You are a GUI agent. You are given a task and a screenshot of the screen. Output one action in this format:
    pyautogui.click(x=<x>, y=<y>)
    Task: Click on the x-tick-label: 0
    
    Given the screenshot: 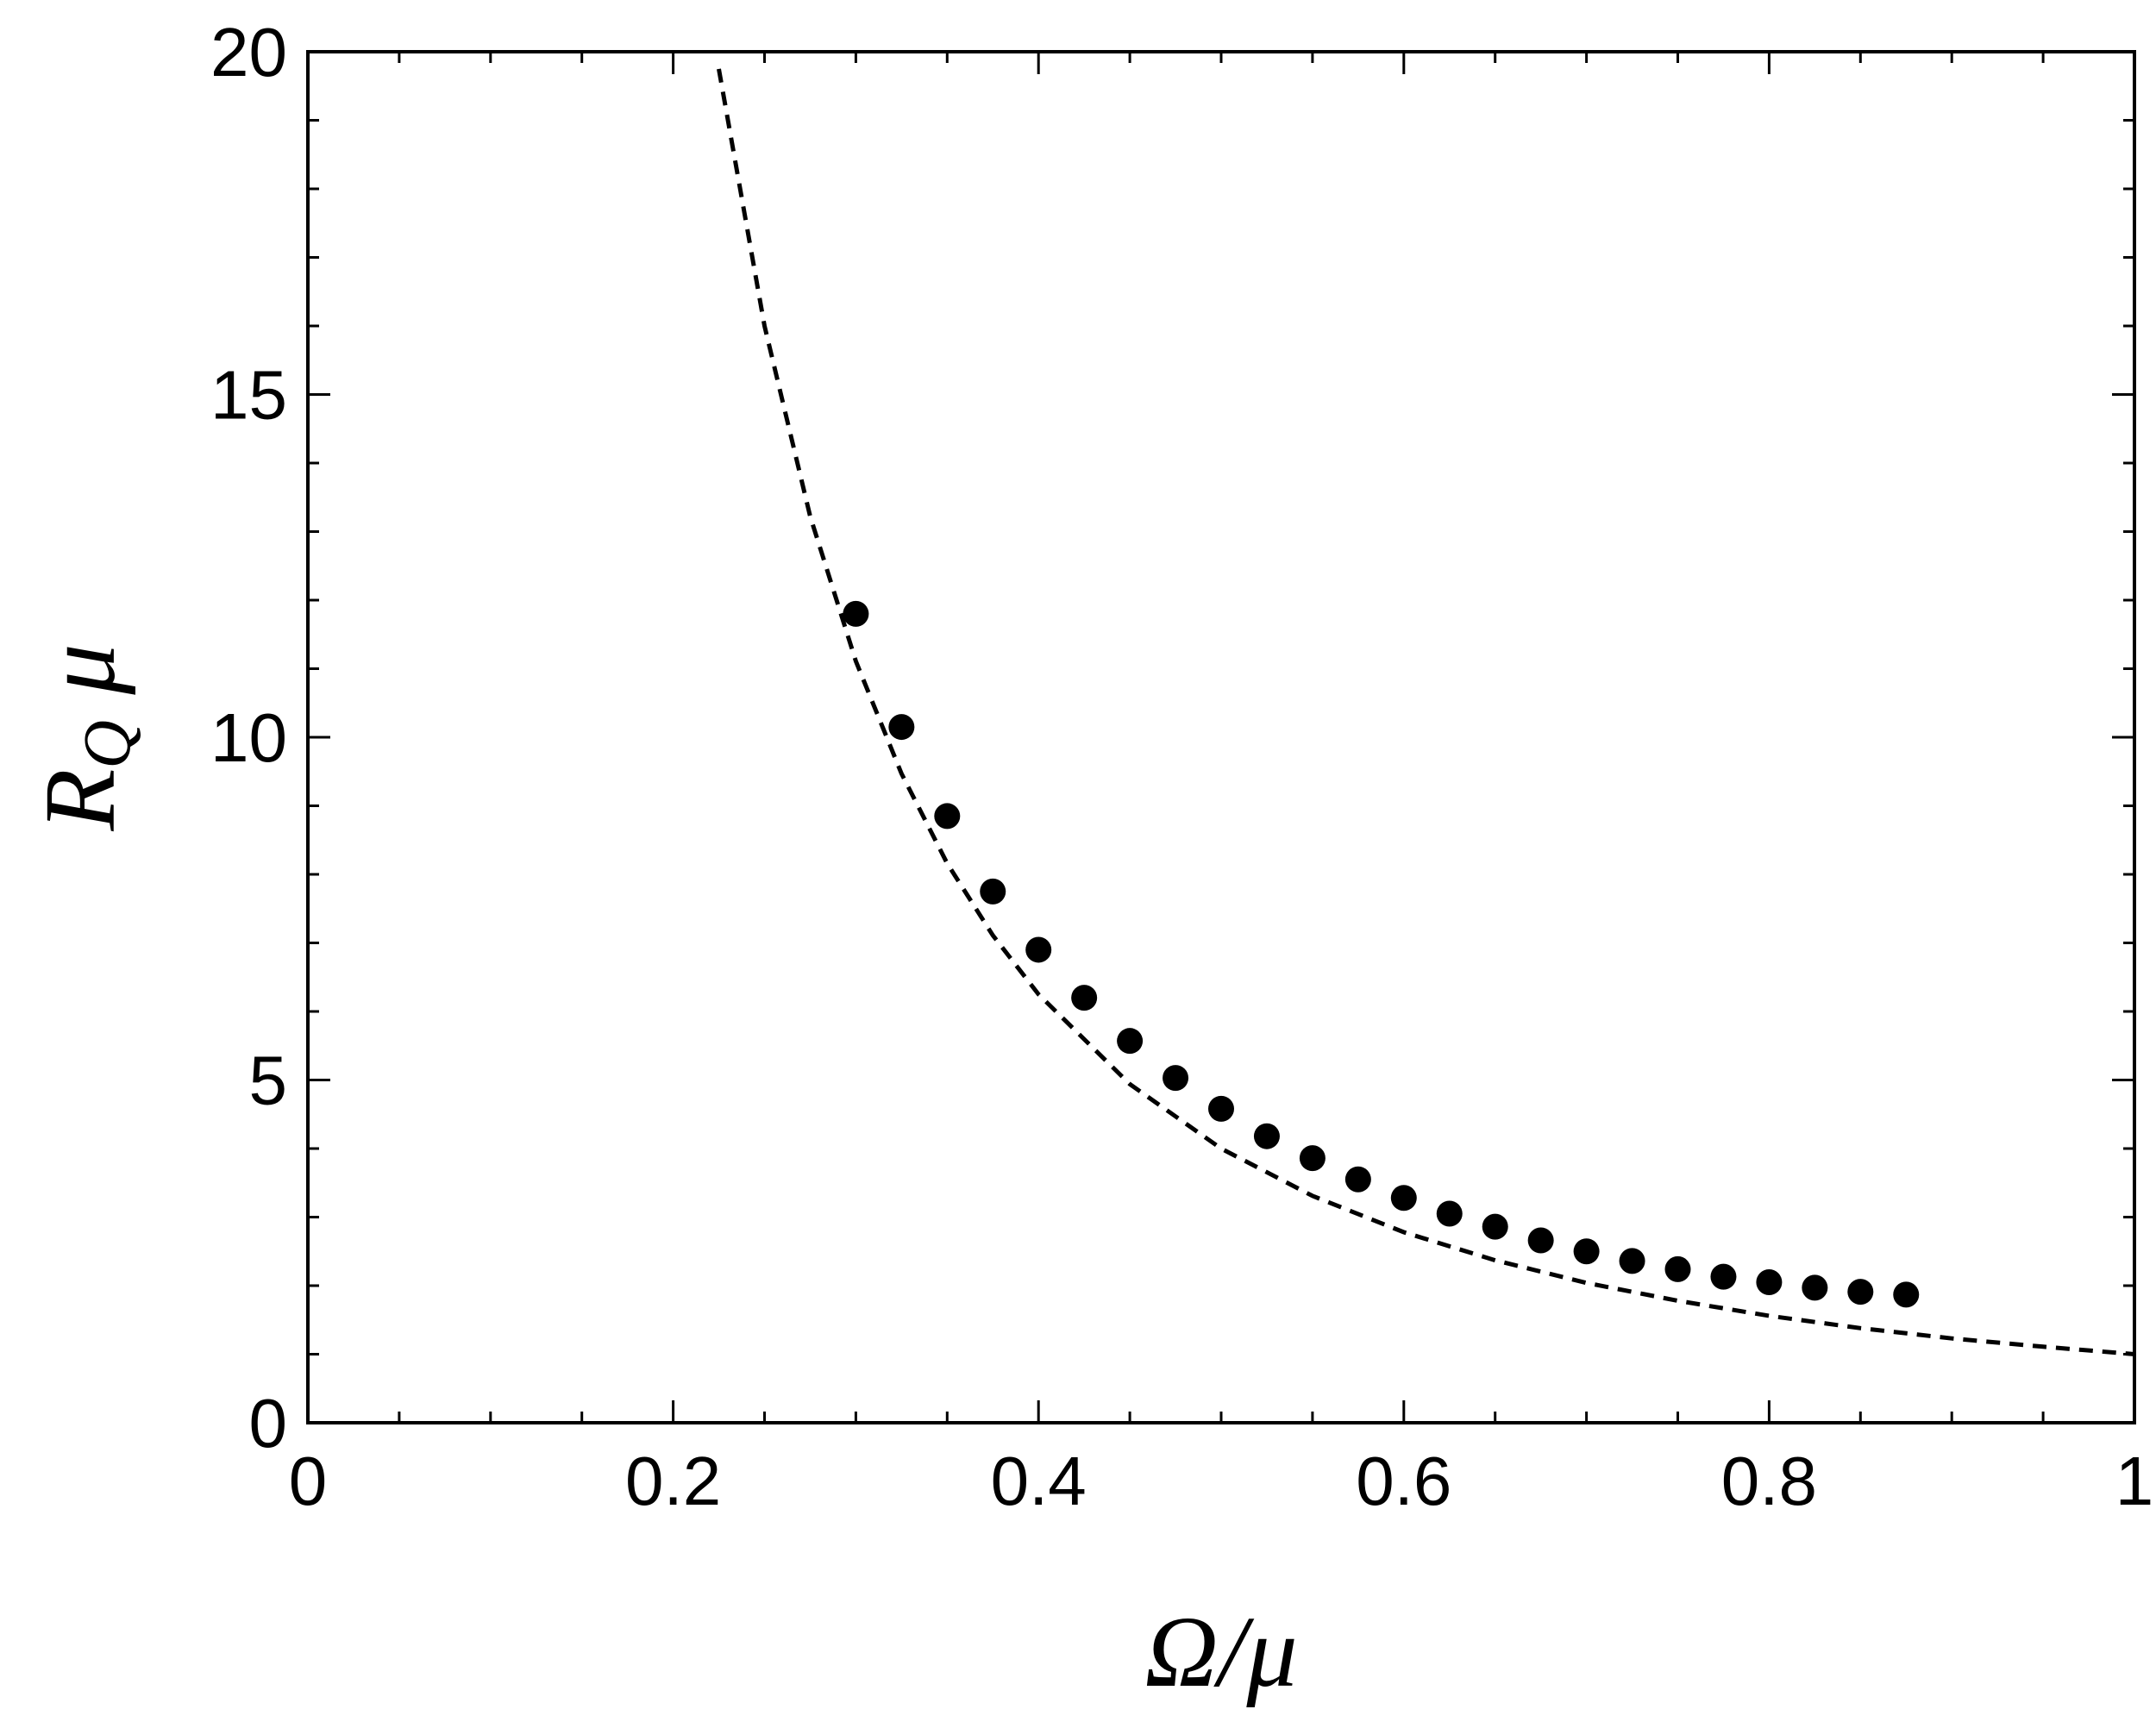 What is the action you would take?
    pyautogui.click(x=308, y=1481)
    